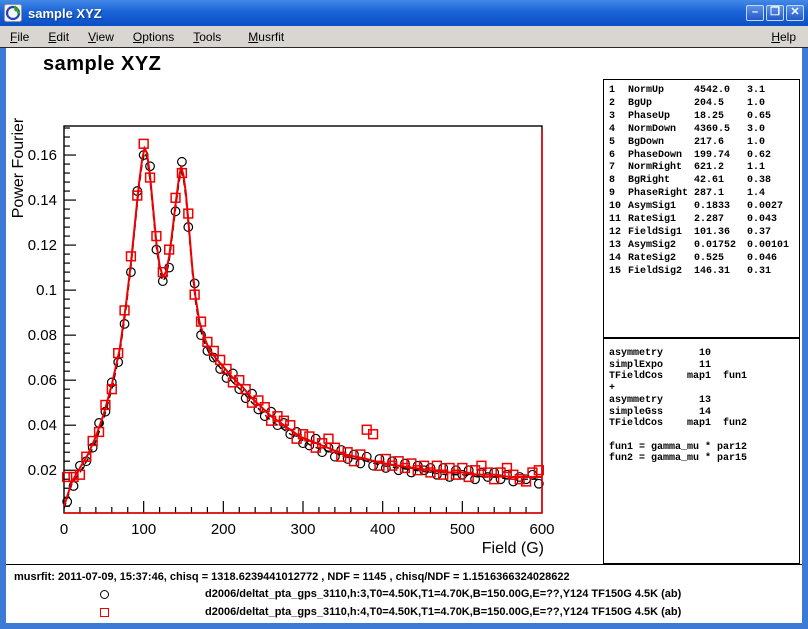 The image size is (808, 629). What do you see at coordinates (307, 519) in the screenshot?
I see `x-axis-ticks: 0 100 200 300 400 500 600` at bounding box center [307, 519].